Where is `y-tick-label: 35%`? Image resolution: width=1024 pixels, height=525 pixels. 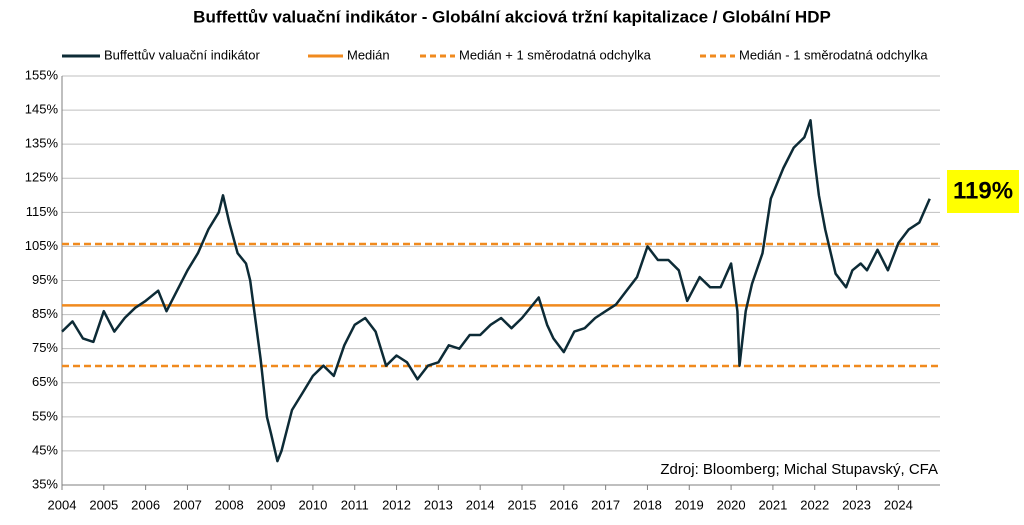
y-tick-label: 35% is located at coordinates (45, 483).